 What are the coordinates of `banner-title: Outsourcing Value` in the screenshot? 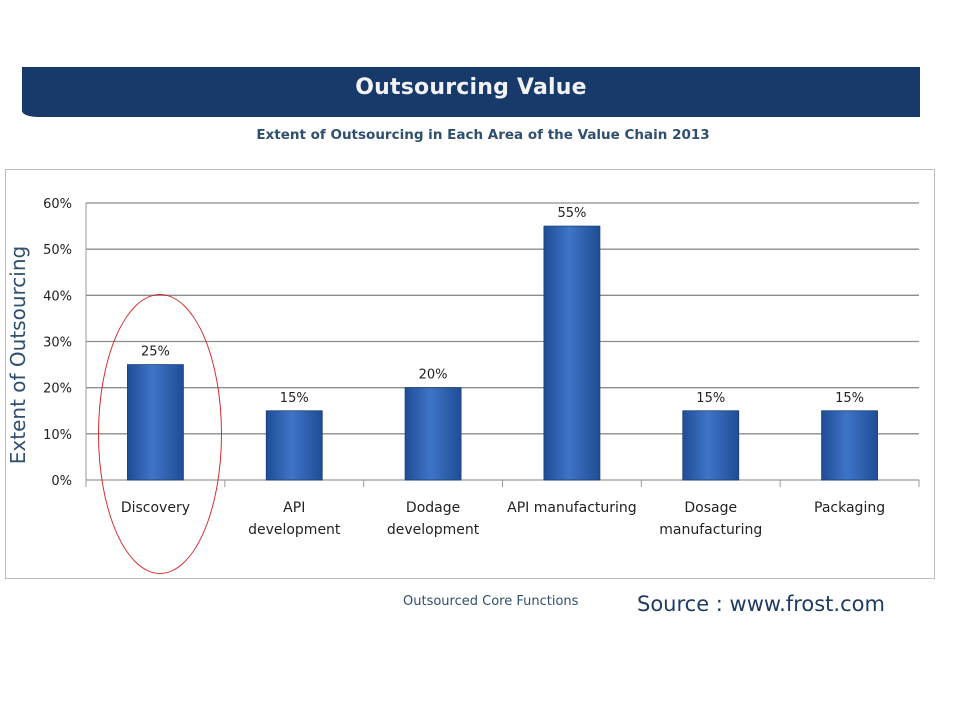 It's located at (471, 87).